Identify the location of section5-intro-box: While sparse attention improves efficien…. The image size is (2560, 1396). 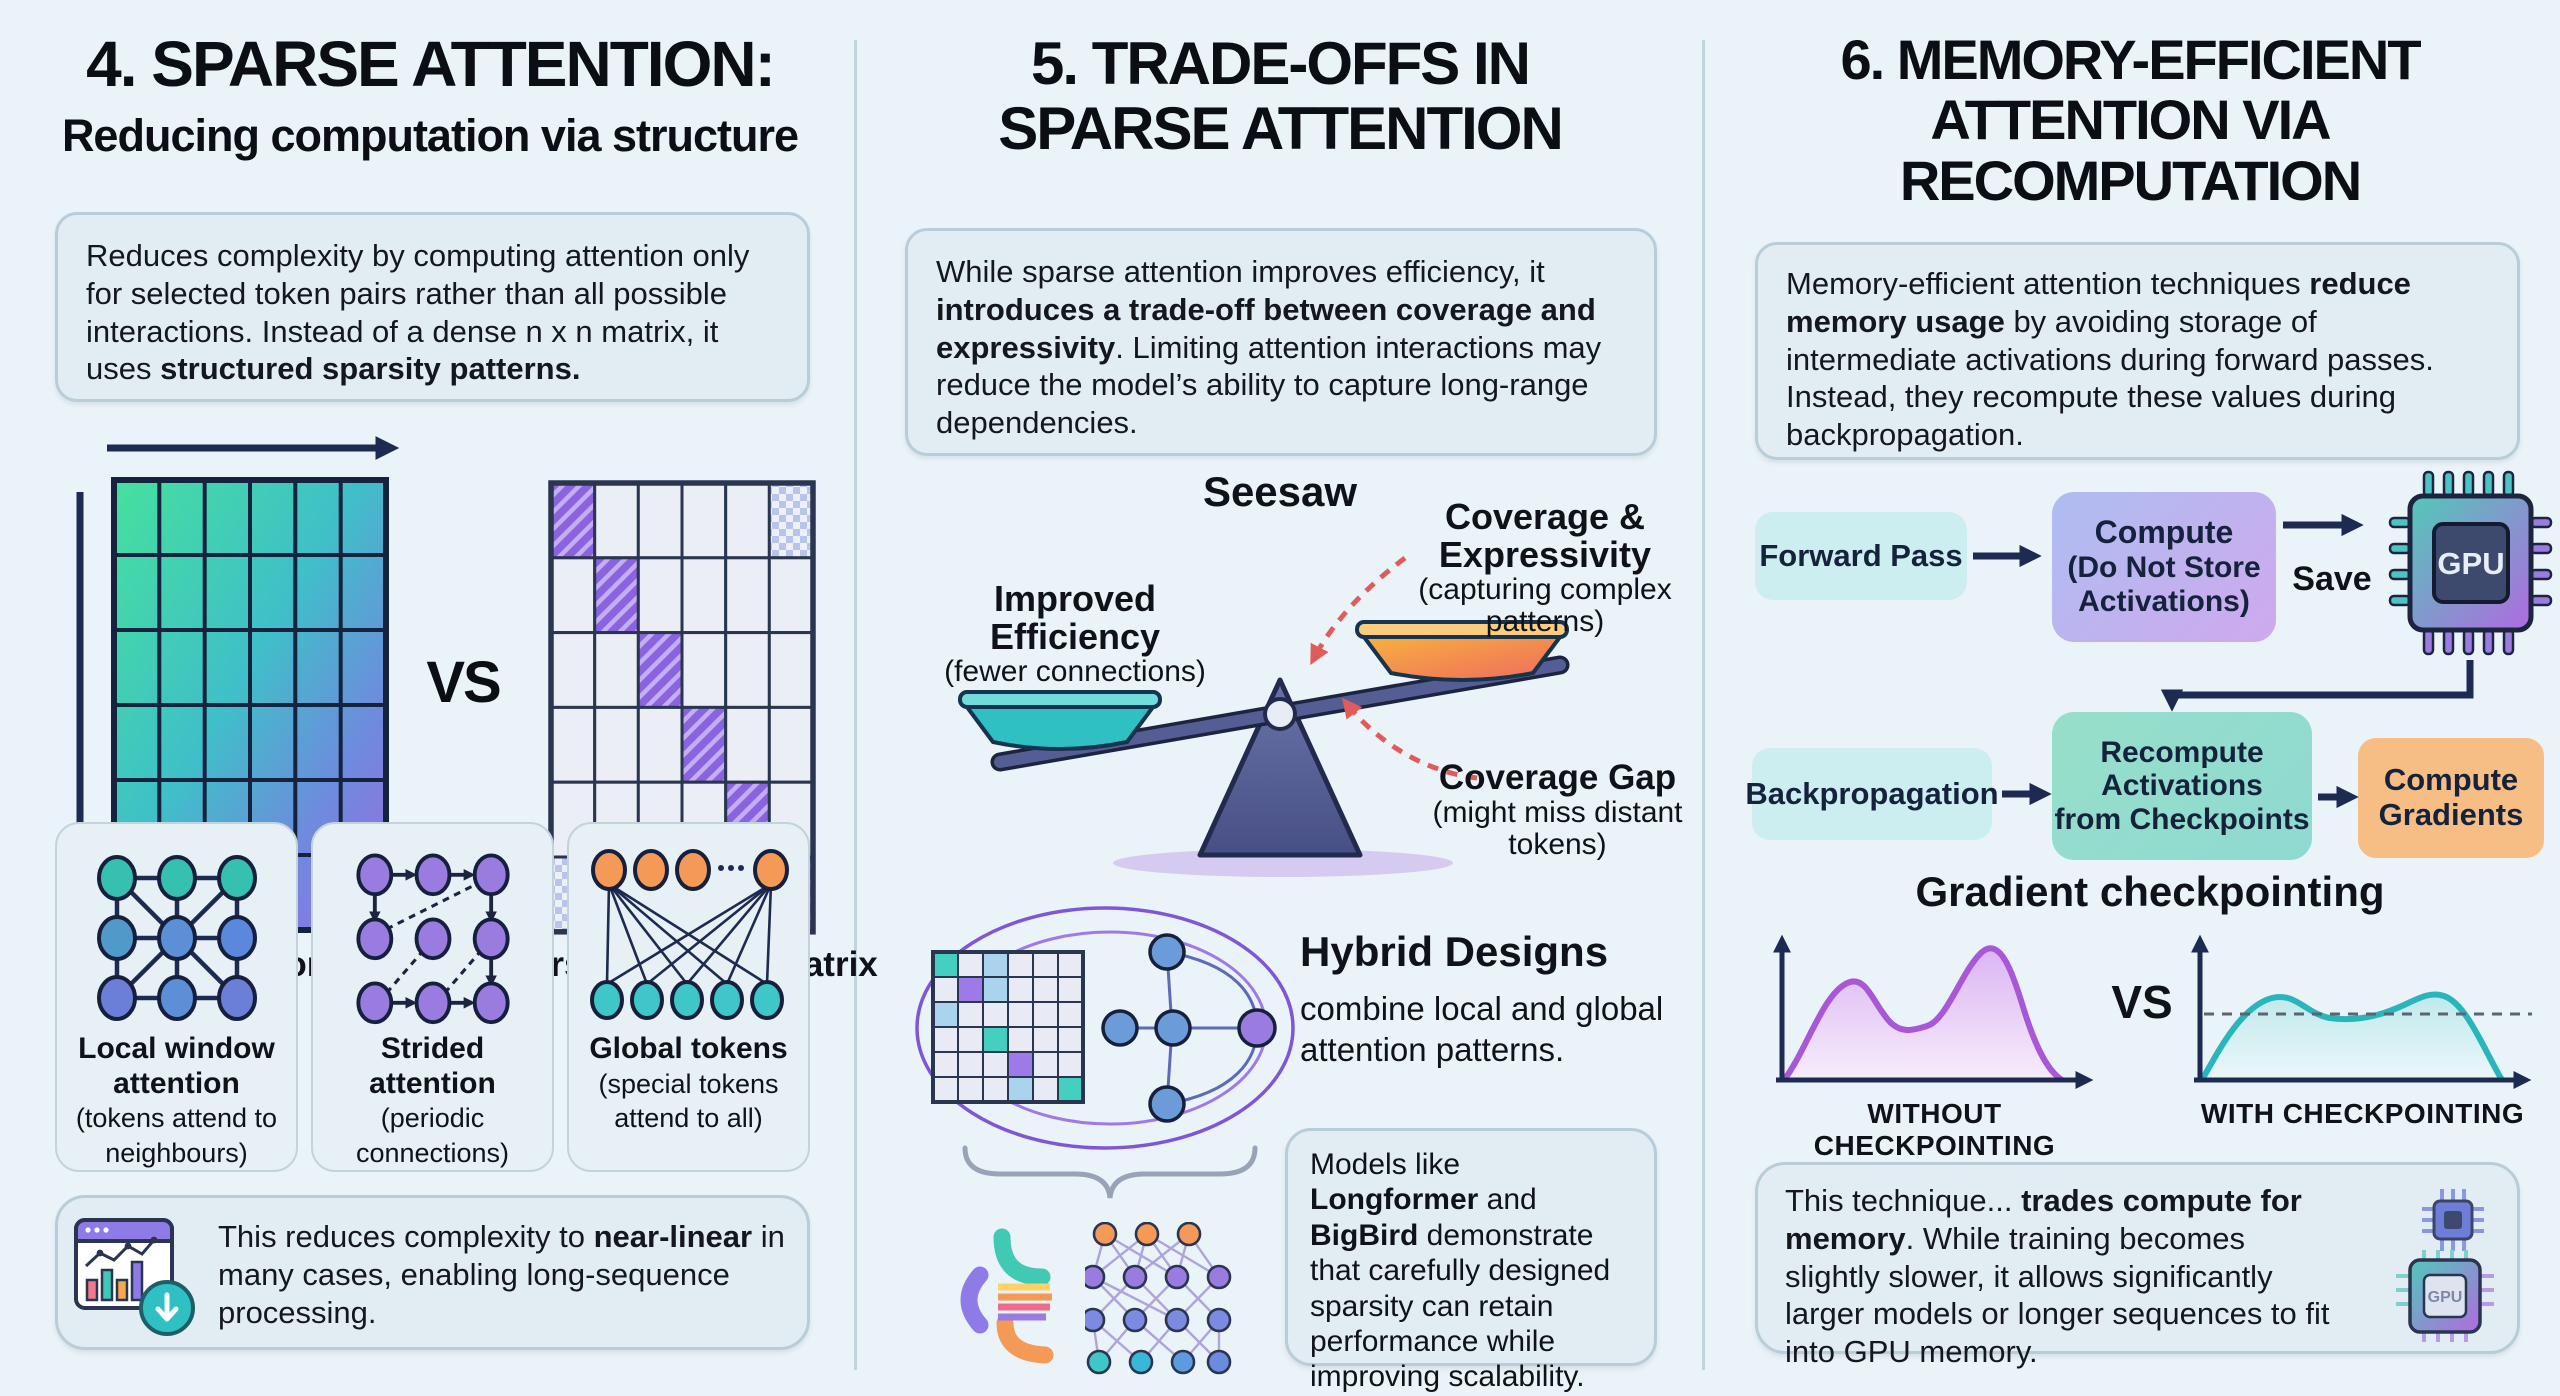
(1281, 342).